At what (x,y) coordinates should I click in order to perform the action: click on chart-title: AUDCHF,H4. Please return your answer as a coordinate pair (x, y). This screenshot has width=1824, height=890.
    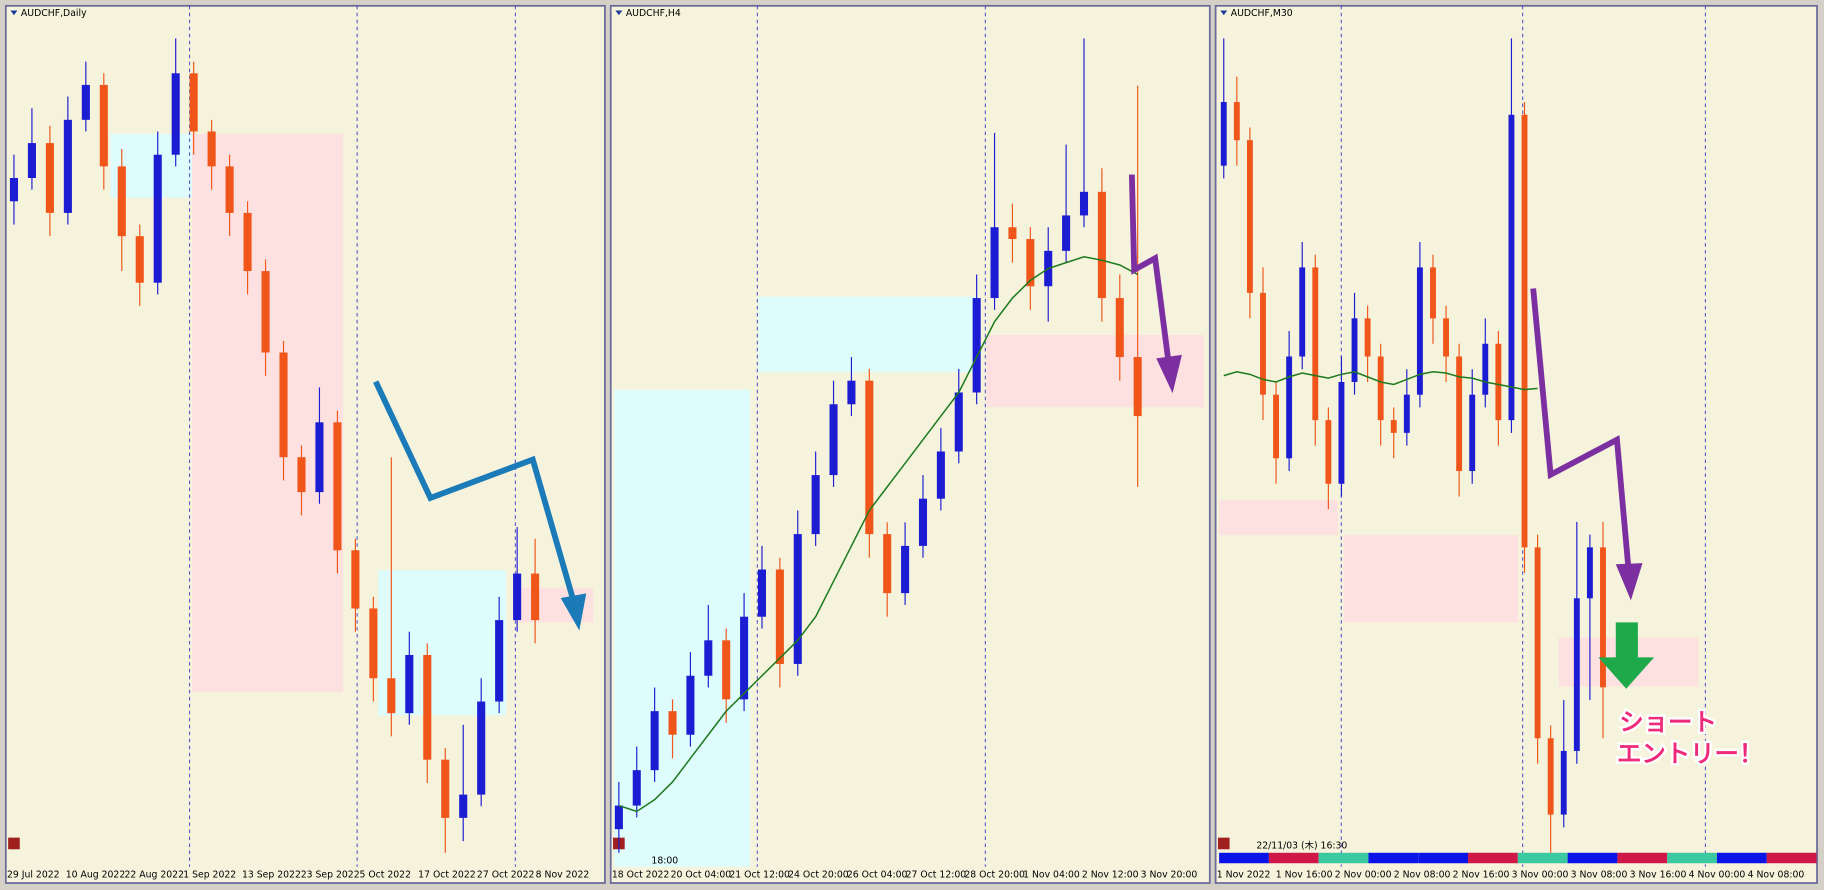
    Looking at the image, I should click on (653, 13).